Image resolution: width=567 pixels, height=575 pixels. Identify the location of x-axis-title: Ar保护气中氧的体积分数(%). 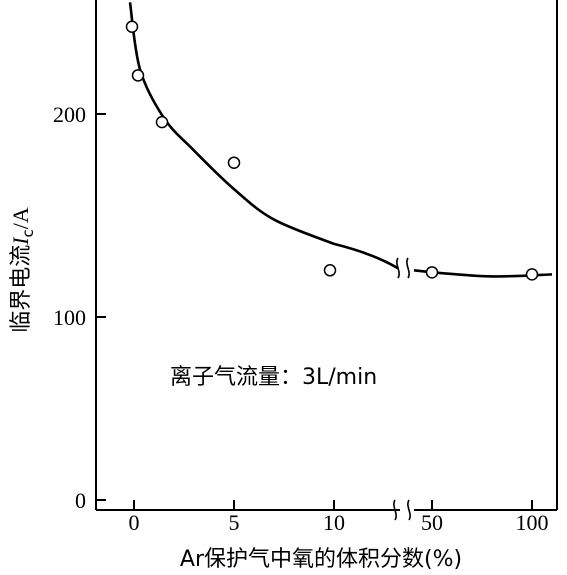
(321, 559).